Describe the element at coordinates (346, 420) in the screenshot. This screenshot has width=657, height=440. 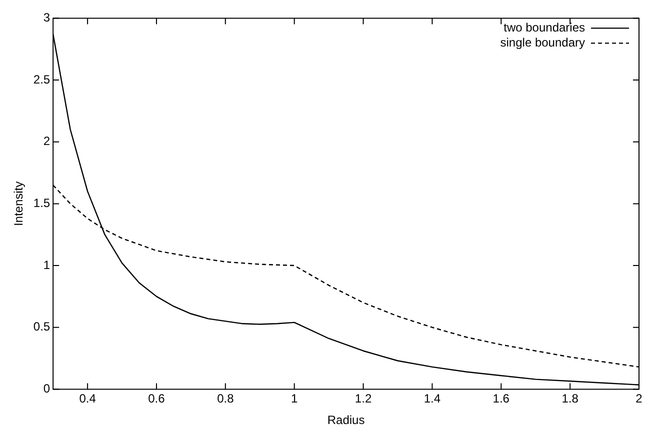
I see `x-axis-title: Radius` at that location.